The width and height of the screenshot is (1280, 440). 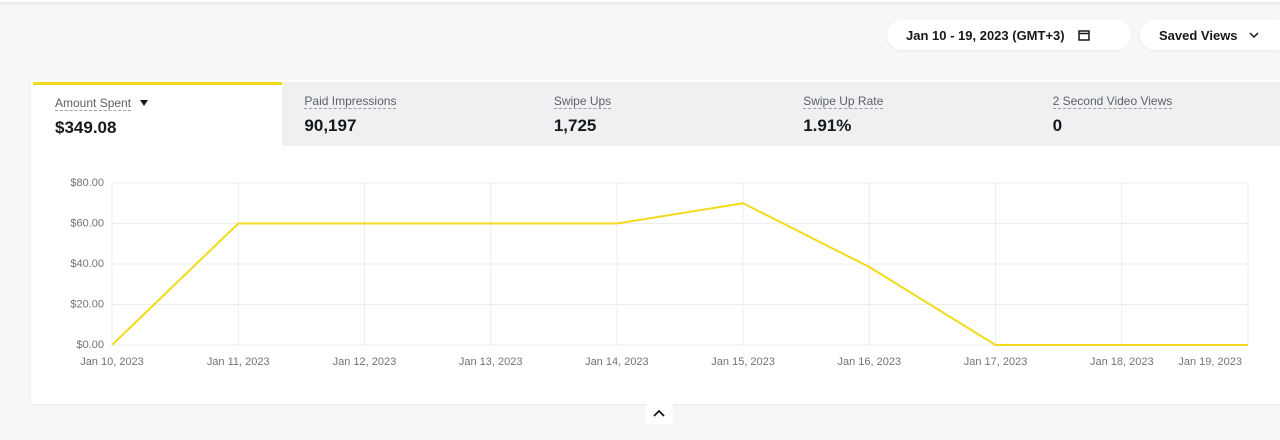 I want to click on x-tick-label: Jan 13, 2023, so click(x=491, y=362).